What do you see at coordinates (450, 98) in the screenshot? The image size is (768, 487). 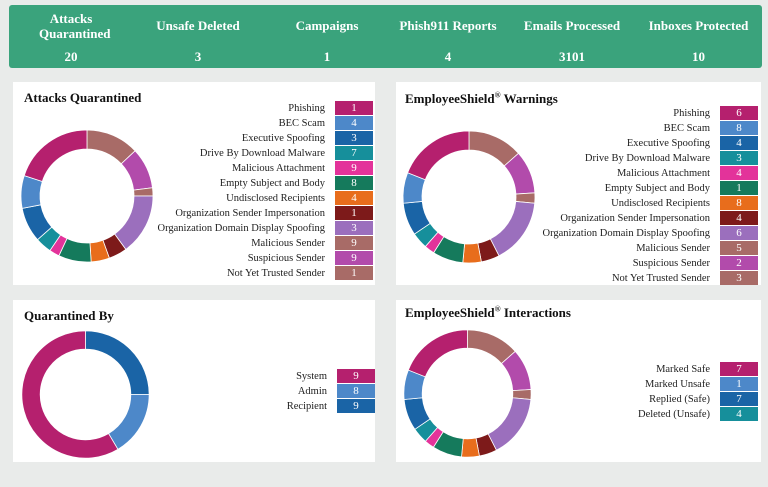 I see `panel-title-text: EmployeeShield` at bounding box center [450, 98].